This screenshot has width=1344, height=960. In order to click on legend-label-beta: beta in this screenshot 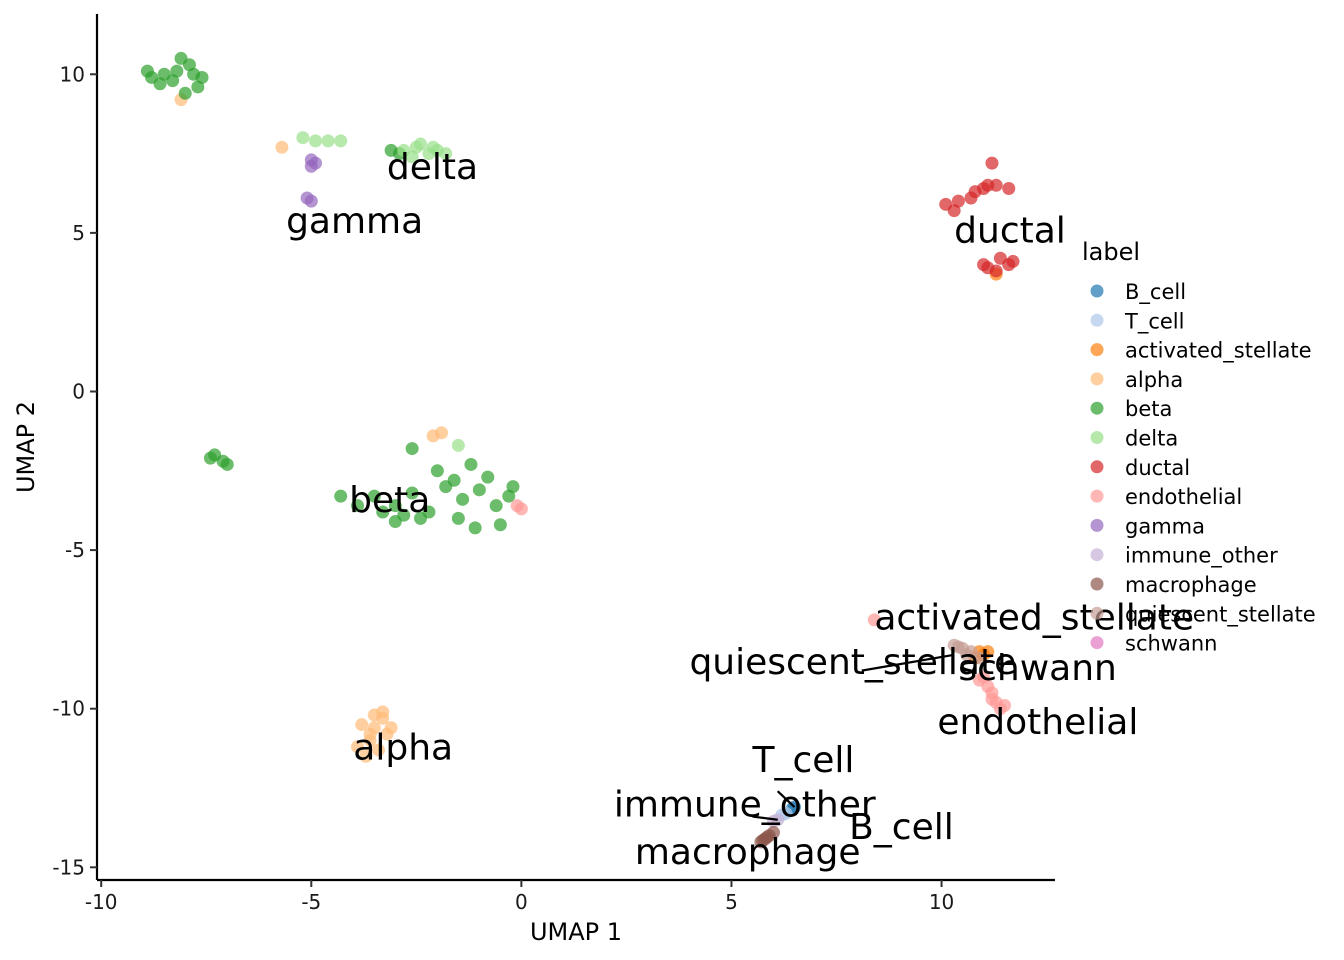, I will do `click(1148, 409)`.